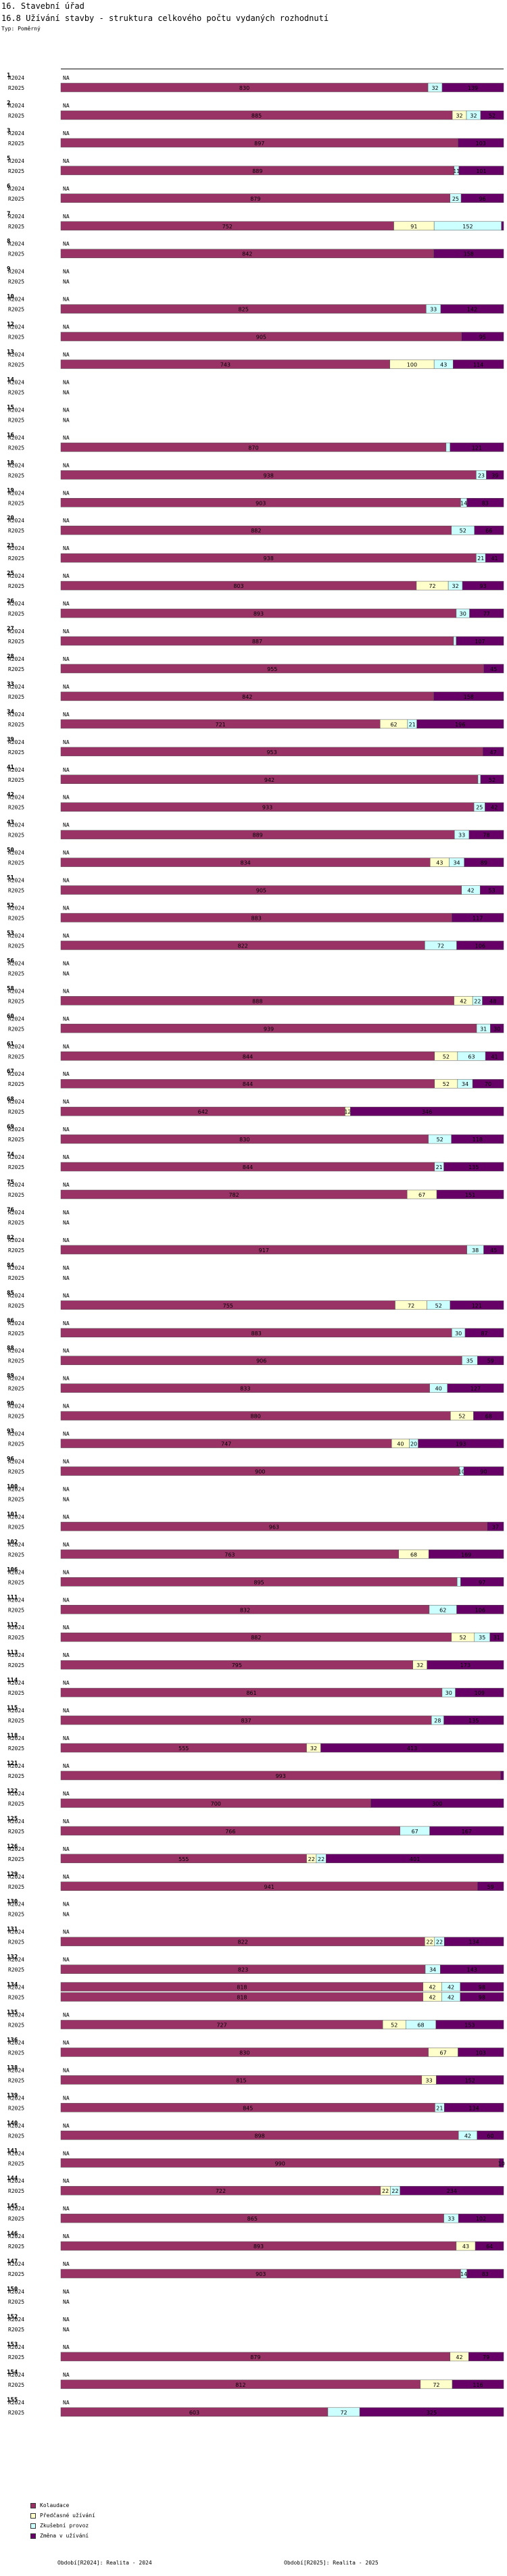 This screenshot has height=2576, width=507. What do you see at coordinates (194, 2413) in the screenshot?
I see `data-label: 603` at bounding box center [194, 2413].